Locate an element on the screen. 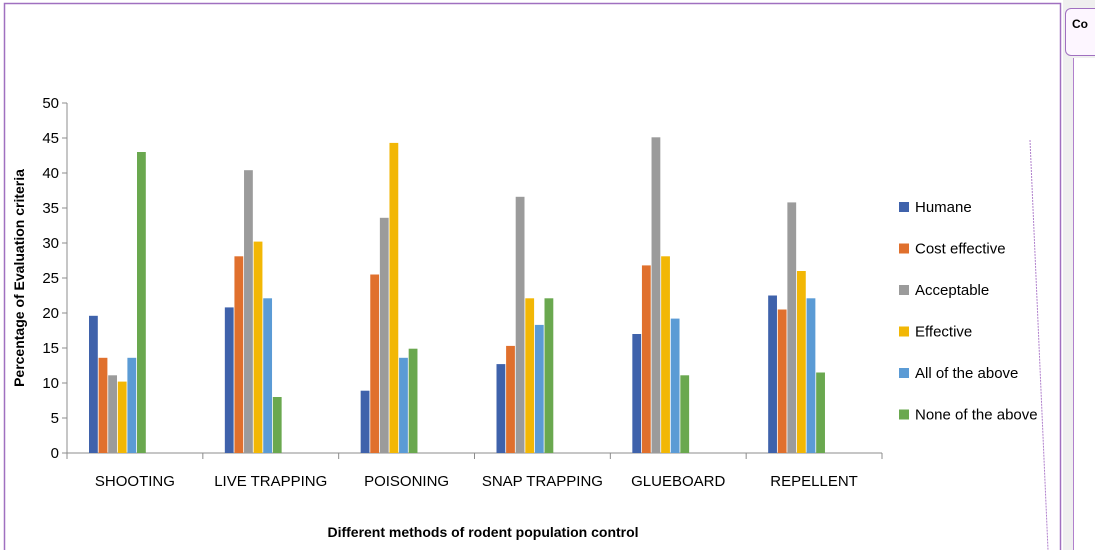  legend-label: Acceptable is located at coordinates (952, 290).